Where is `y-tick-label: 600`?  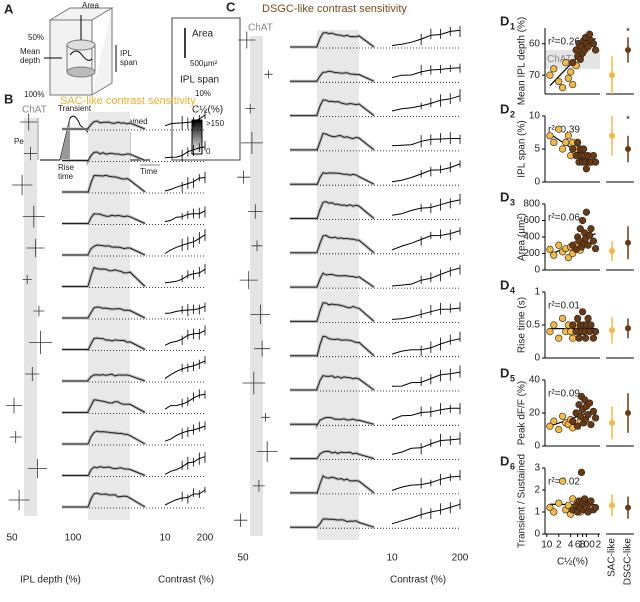 y-tick-label: 600 is located at coordinates (531, 220).